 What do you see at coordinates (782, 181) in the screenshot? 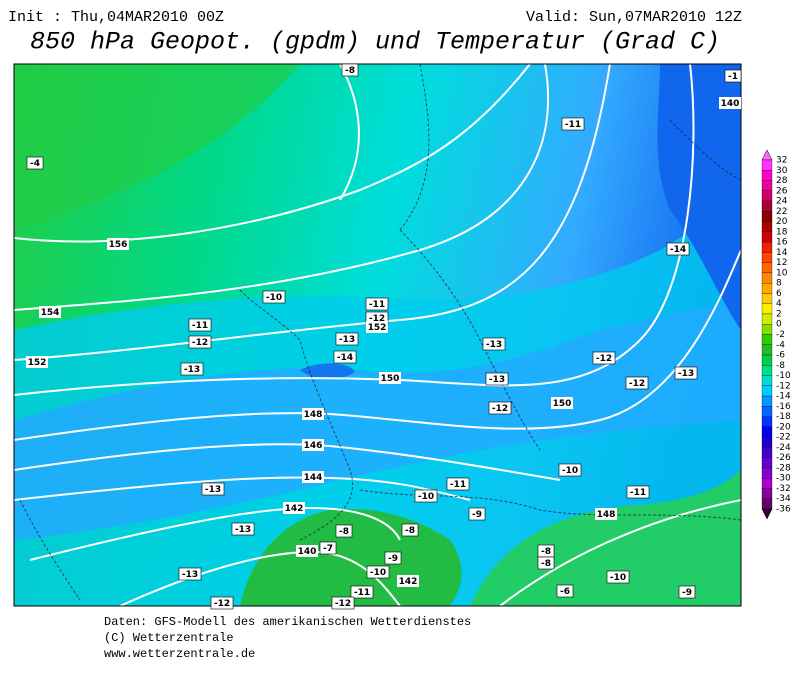
I see `legend-label: 28` at bounding box center [782, 181].